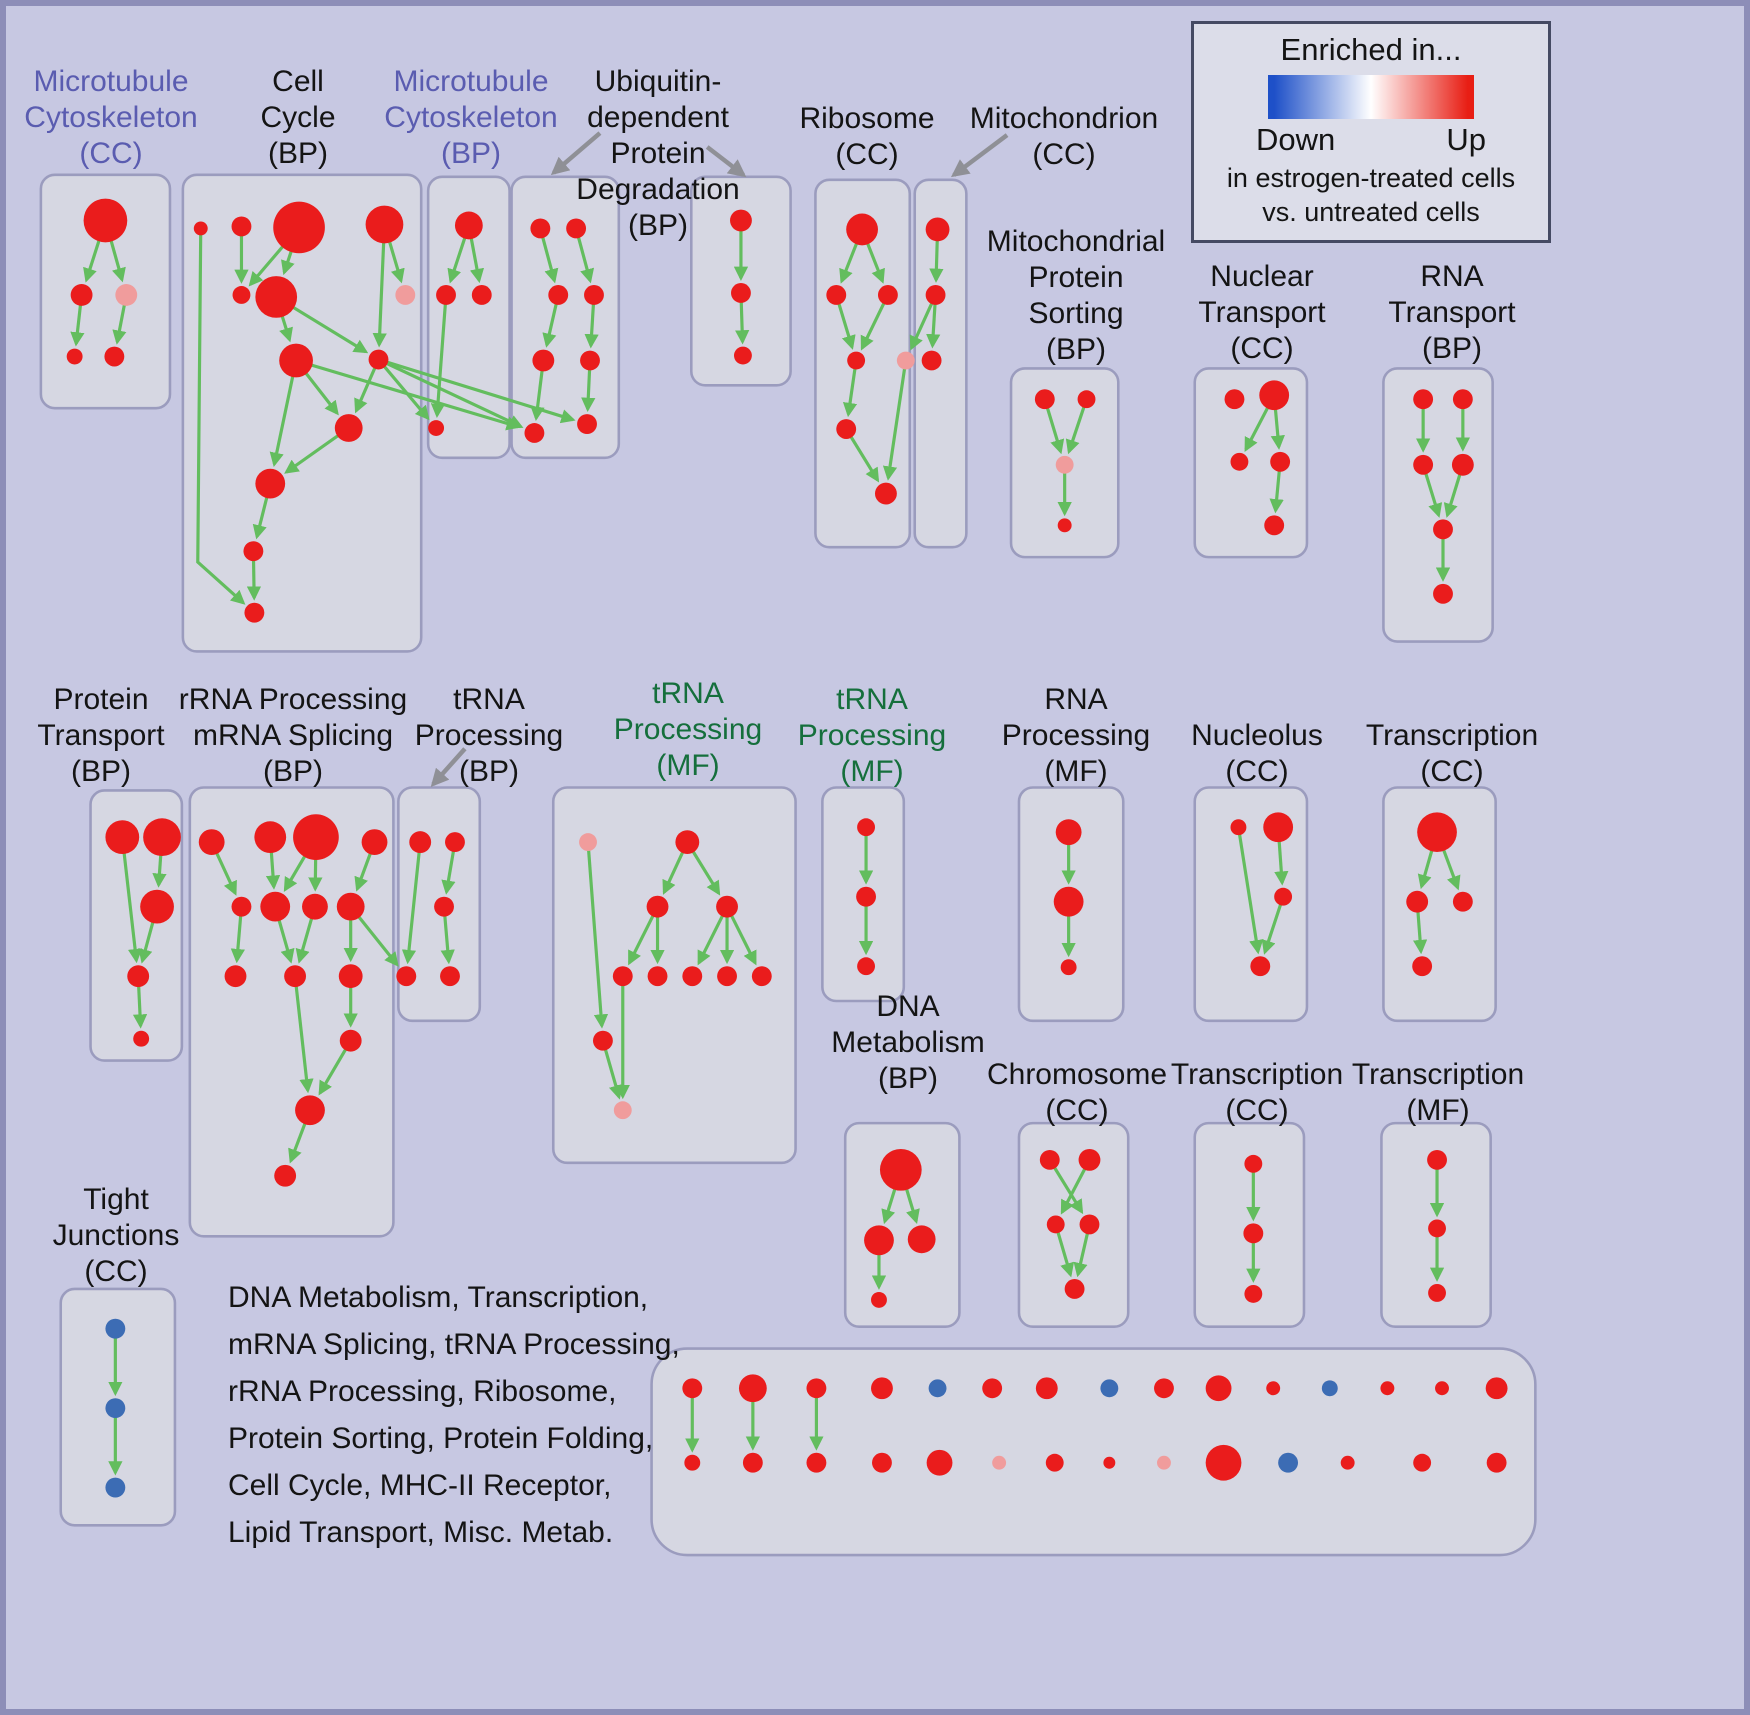 The width and height of the screenshot is (1750, 1715). What do you see at coordinates (1044, 399) in the screenshot?
I see `mitochondrial-protein-sorting-bp-gene-node` at bounding box center [1044, 399].